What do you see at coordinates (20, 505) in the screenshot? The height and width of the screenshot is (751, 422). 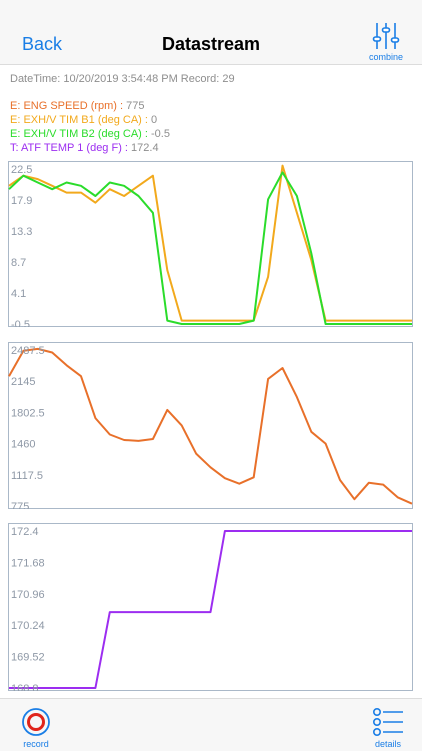 I see `y-tick-label: 775` at bounding box center [20, 505].